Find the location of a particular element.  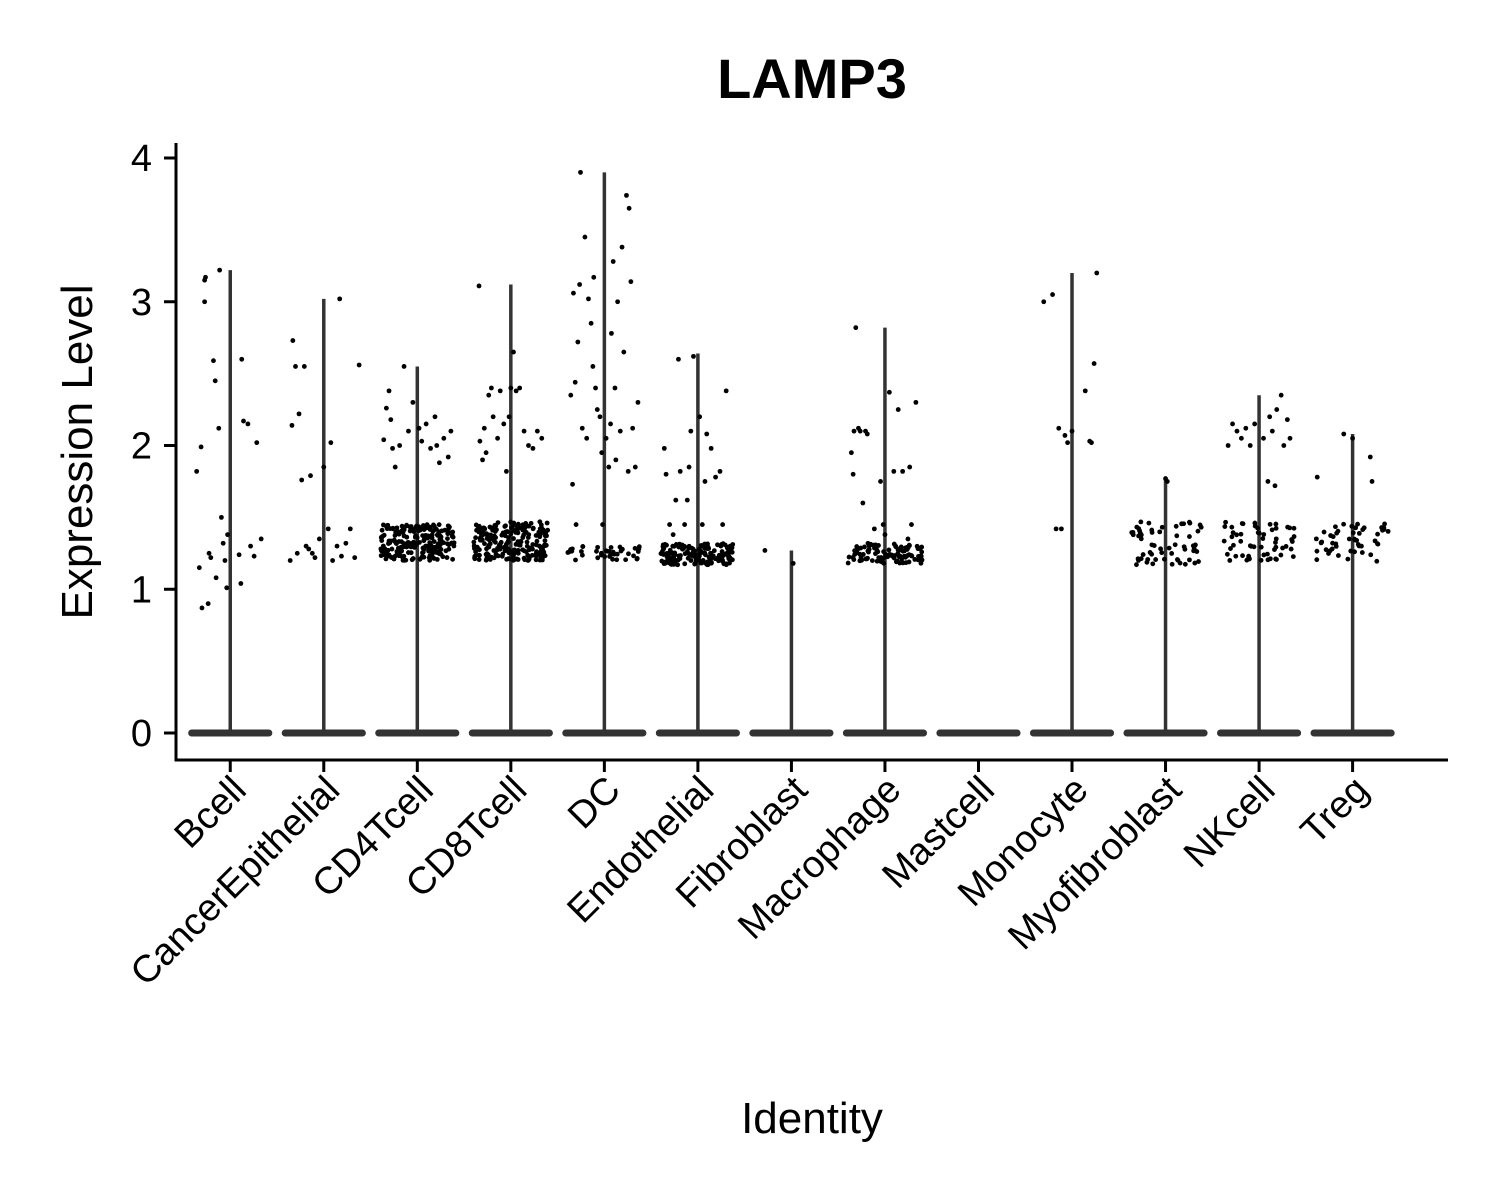

violin-group-cancerepithelial is located at coordinates (323, 516).